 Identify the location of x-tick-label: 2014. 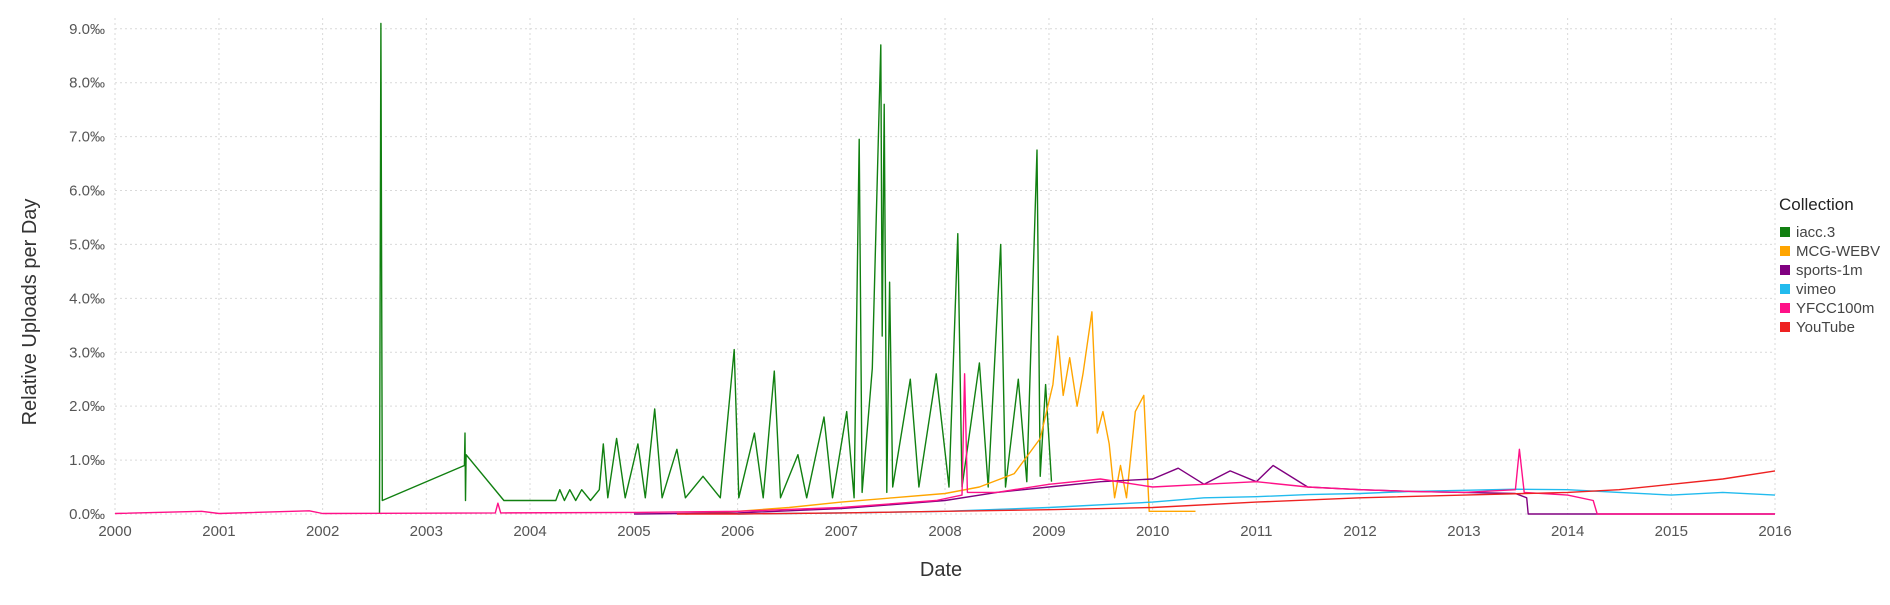
(1567, 531).